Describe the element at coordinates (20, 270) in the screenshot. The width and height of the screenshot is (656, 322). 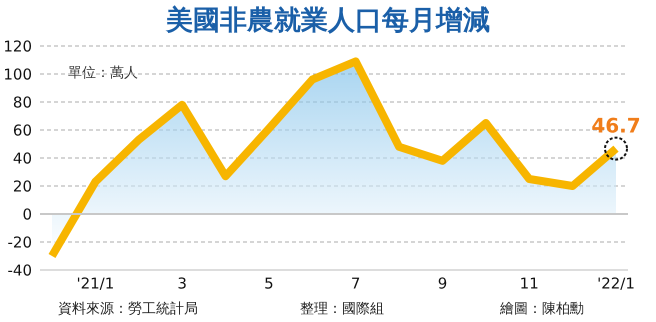
I see `y-tick-label: -40` at that location.